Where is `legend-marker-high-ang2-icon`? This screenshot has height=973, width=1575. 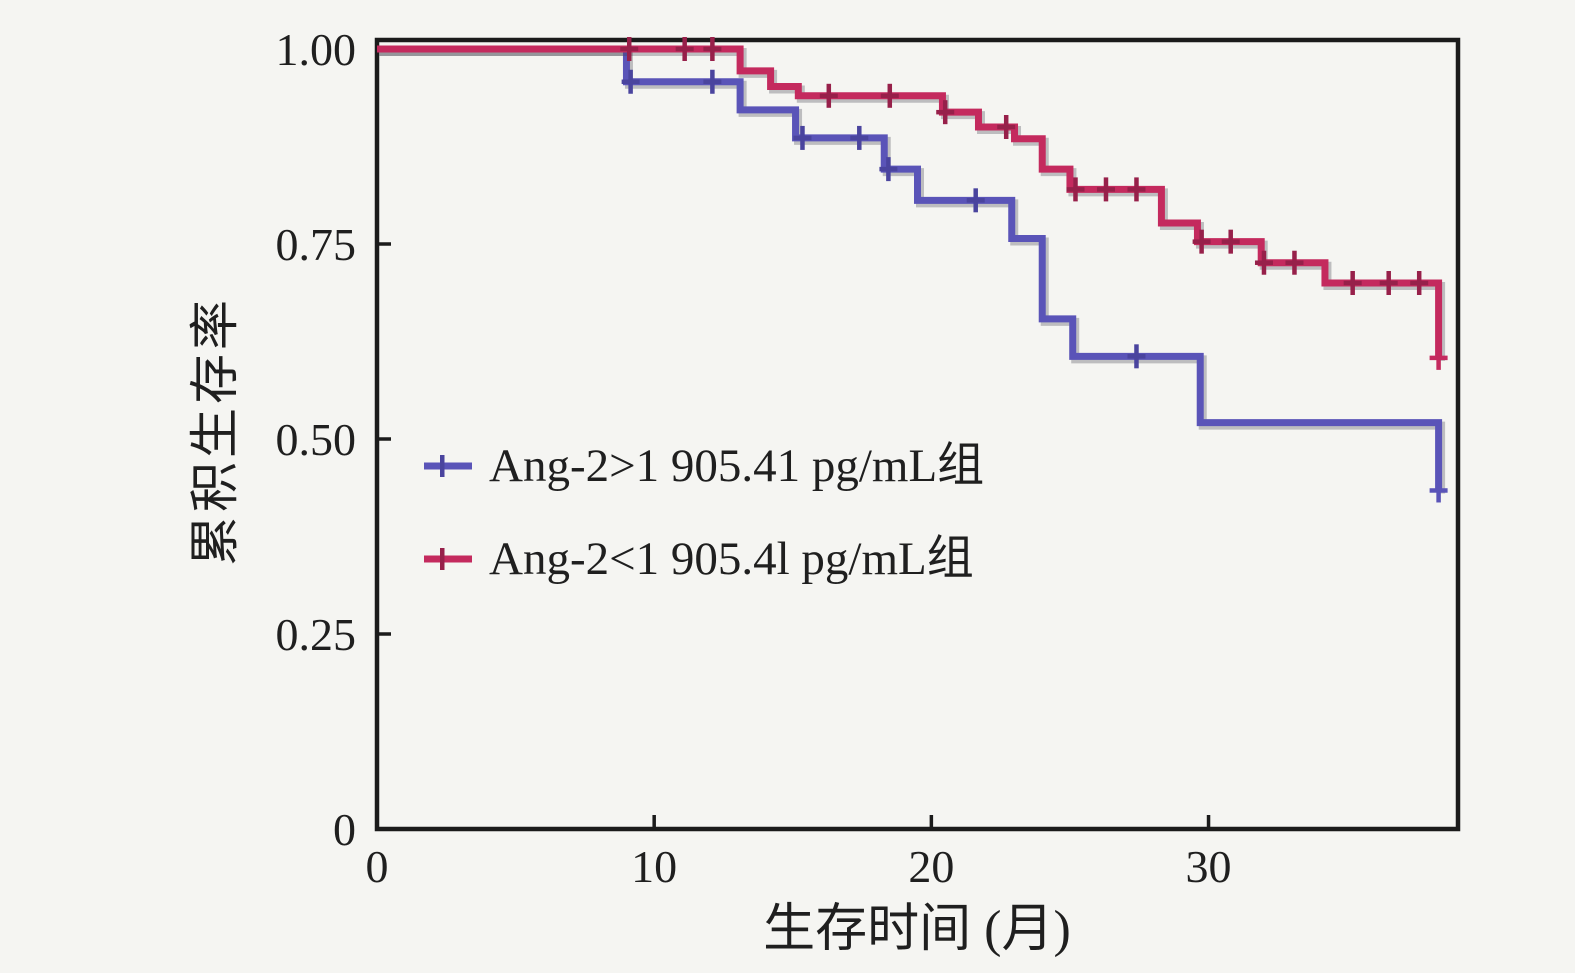
legend-marker-high-ang2-icon is located at coordinates (448, 466).